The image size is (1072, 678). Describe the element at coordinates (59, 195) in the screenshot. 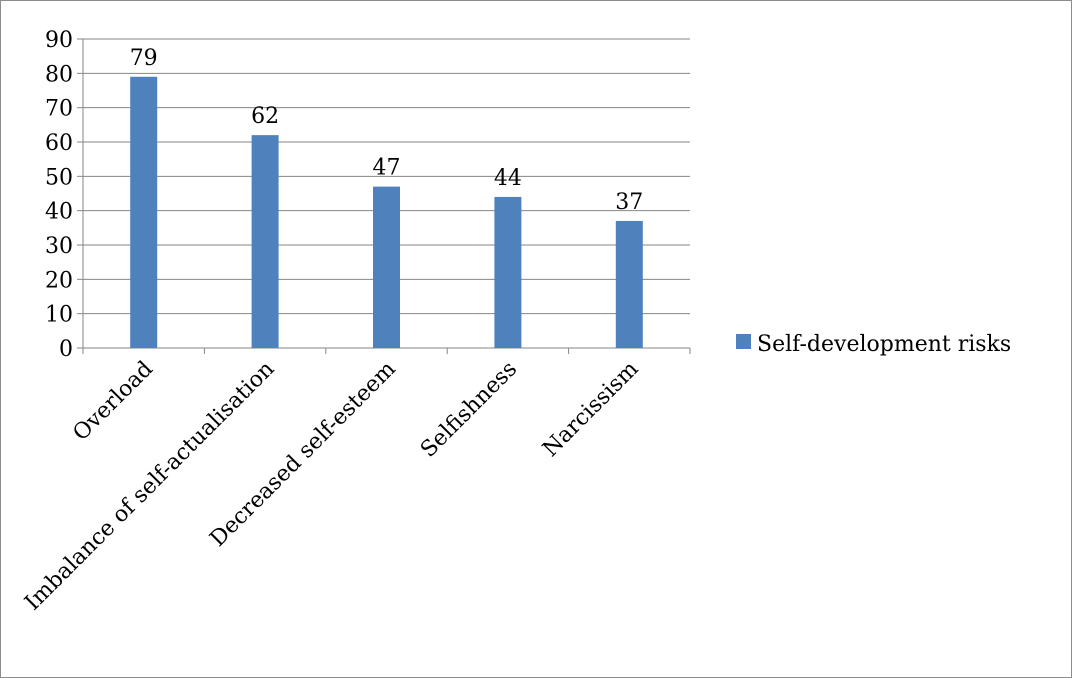

I see `y-tick-labels: 0 10 20 30 40 50 60 70 80 90` at that location.